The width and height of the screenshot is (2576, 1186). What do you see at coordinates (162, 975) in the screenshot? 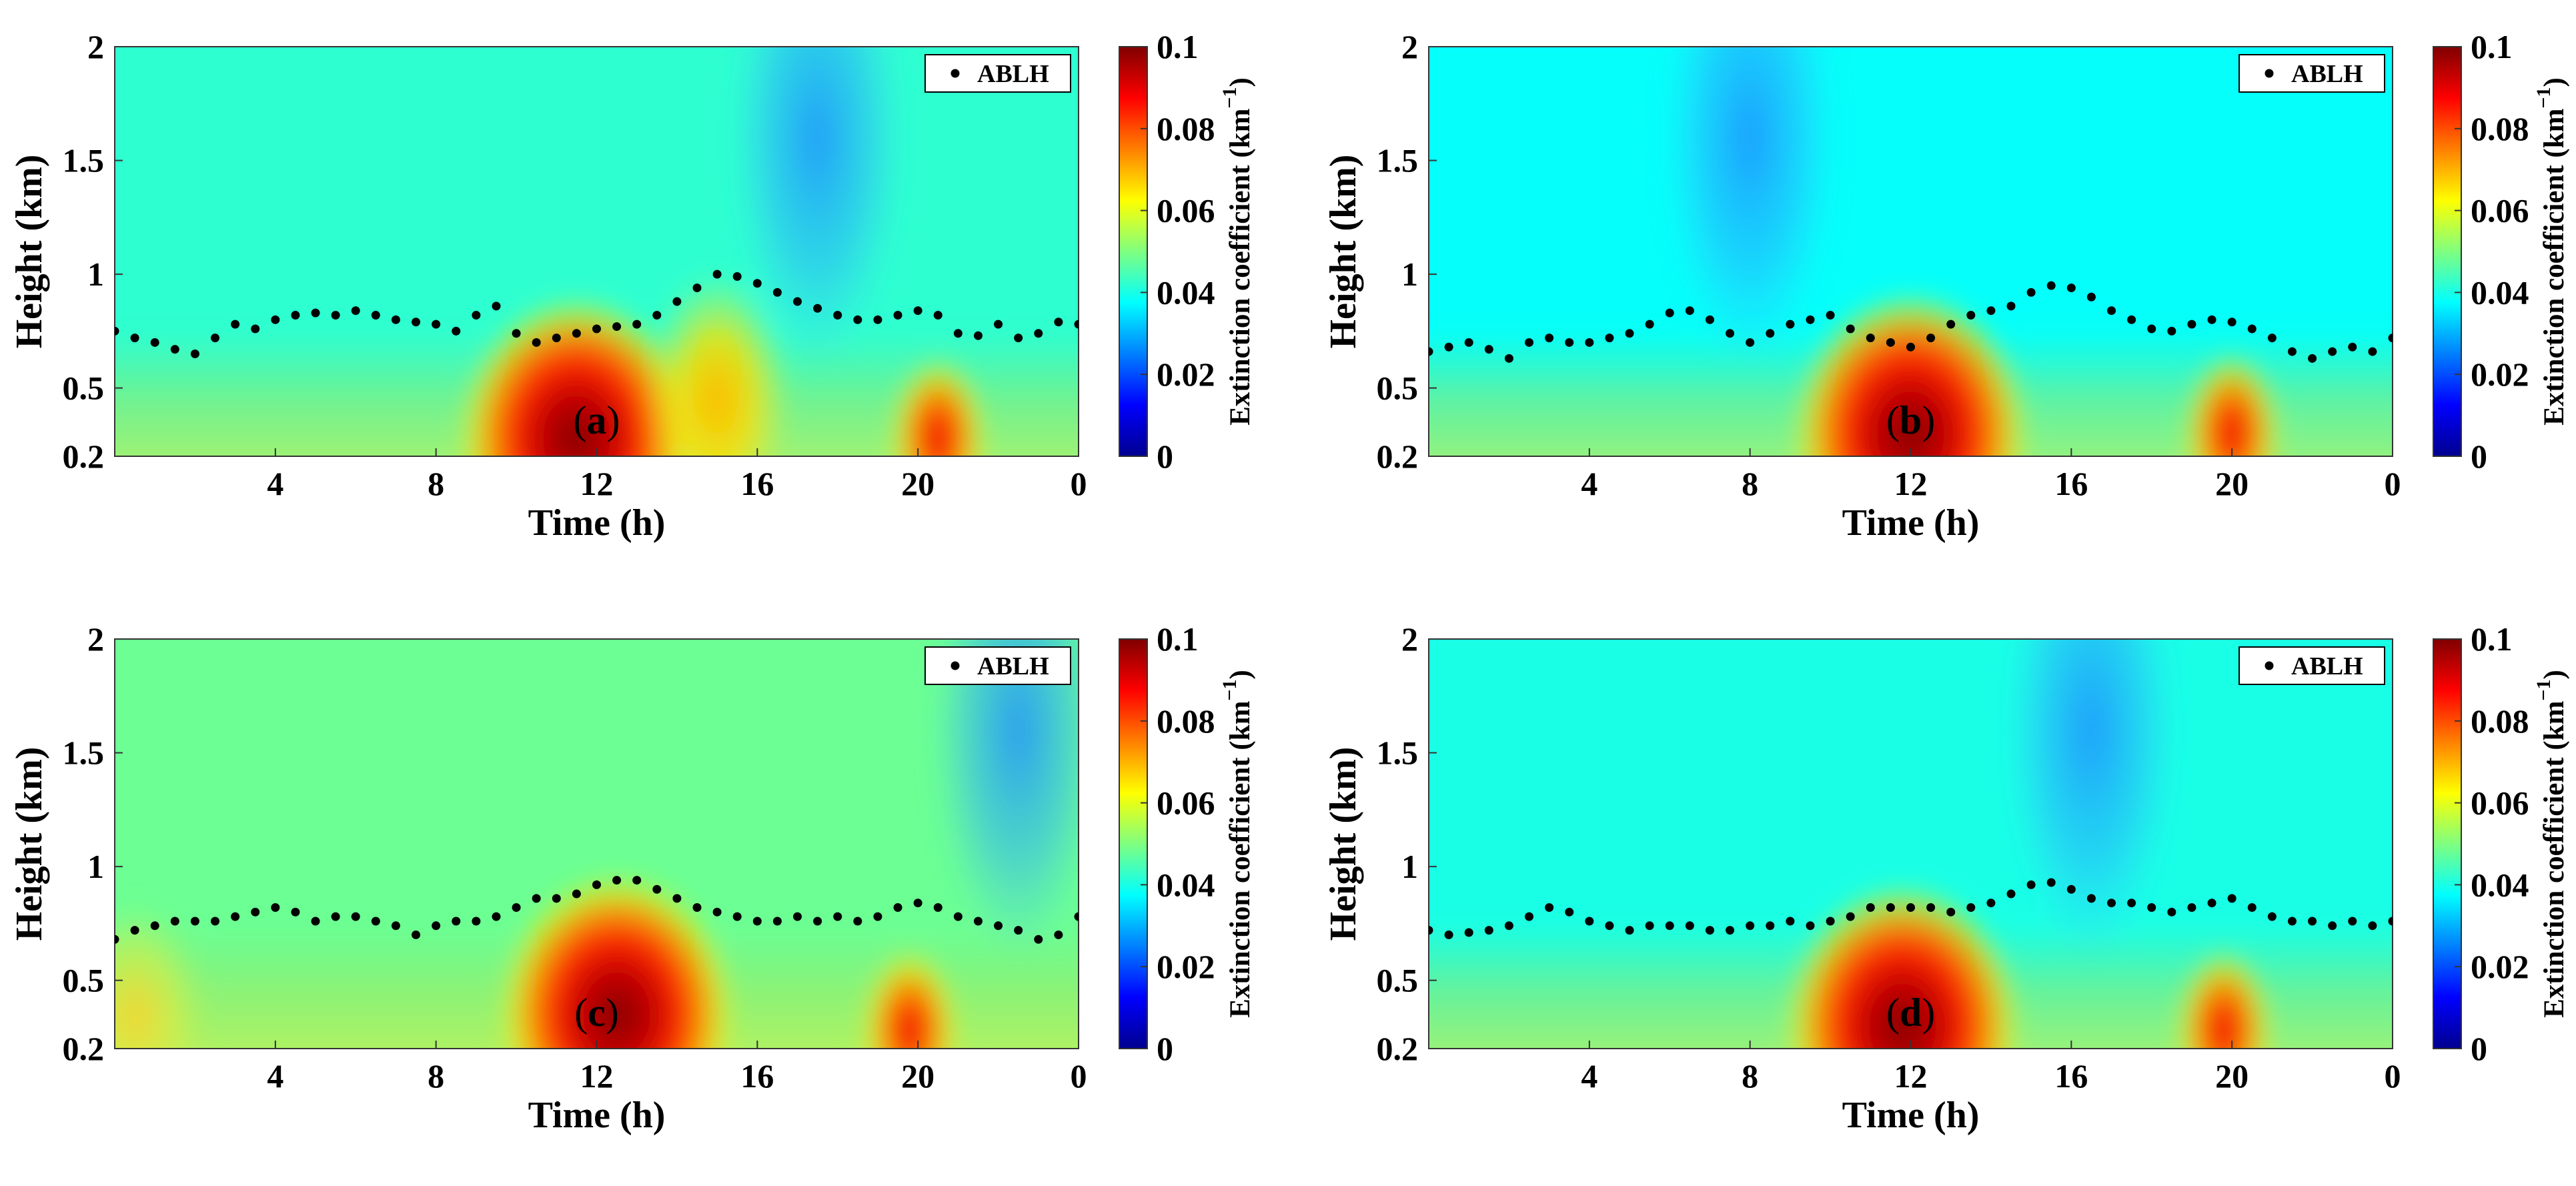
I see `feature-early-morning-haze` at bounding box center [162, 975].